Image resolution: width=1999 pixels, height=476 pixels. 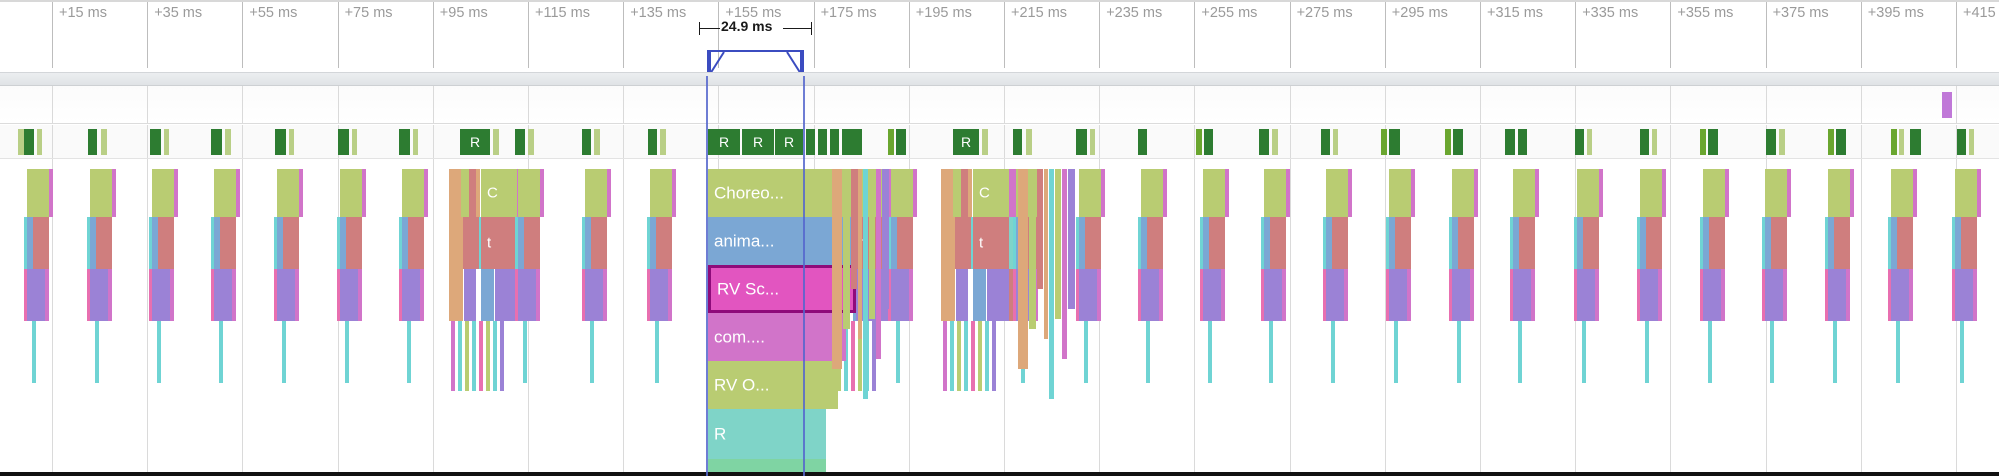 What do you see at coordinates (499, 243) in the screenshot?
I see `flame-block-traversal: t` at bounding box center [499, 243].